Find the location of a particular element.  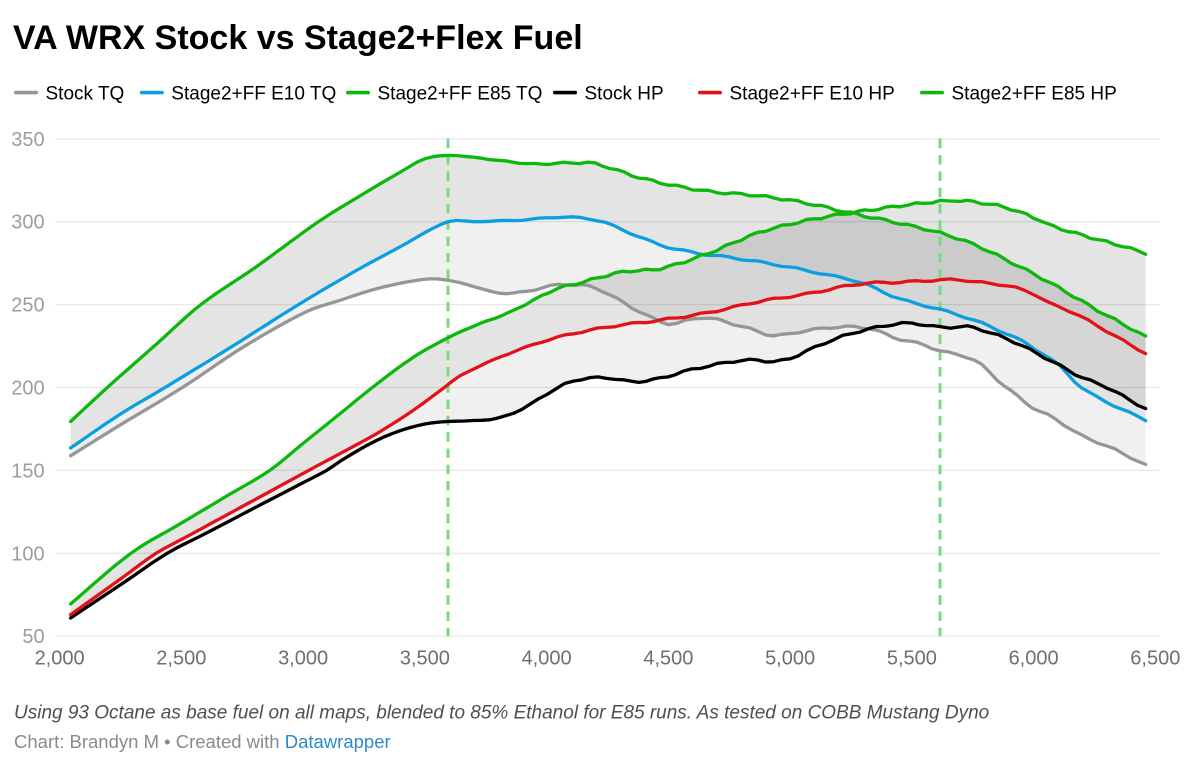

svg-text: 3,500 is located at coordinates (425, 658).